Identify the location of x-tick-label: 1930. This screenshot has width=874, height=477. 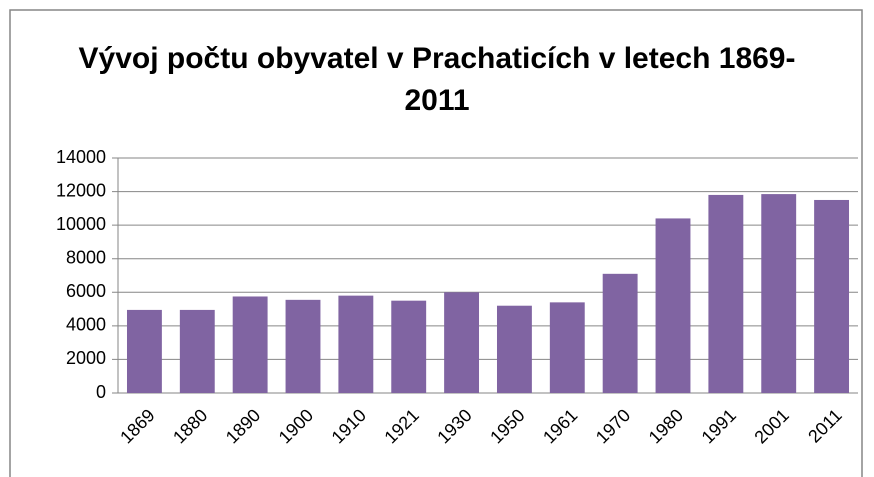
(454, 426).